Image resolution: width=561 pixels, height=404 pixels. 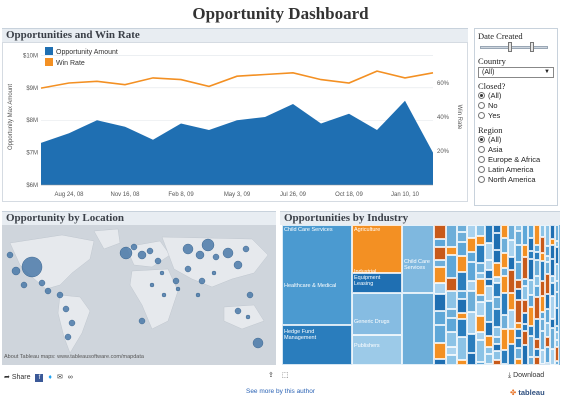 What do you see at coordinates (516, 47) in the screenshot?
I see `date-slider` at bounding box center [516, 47].